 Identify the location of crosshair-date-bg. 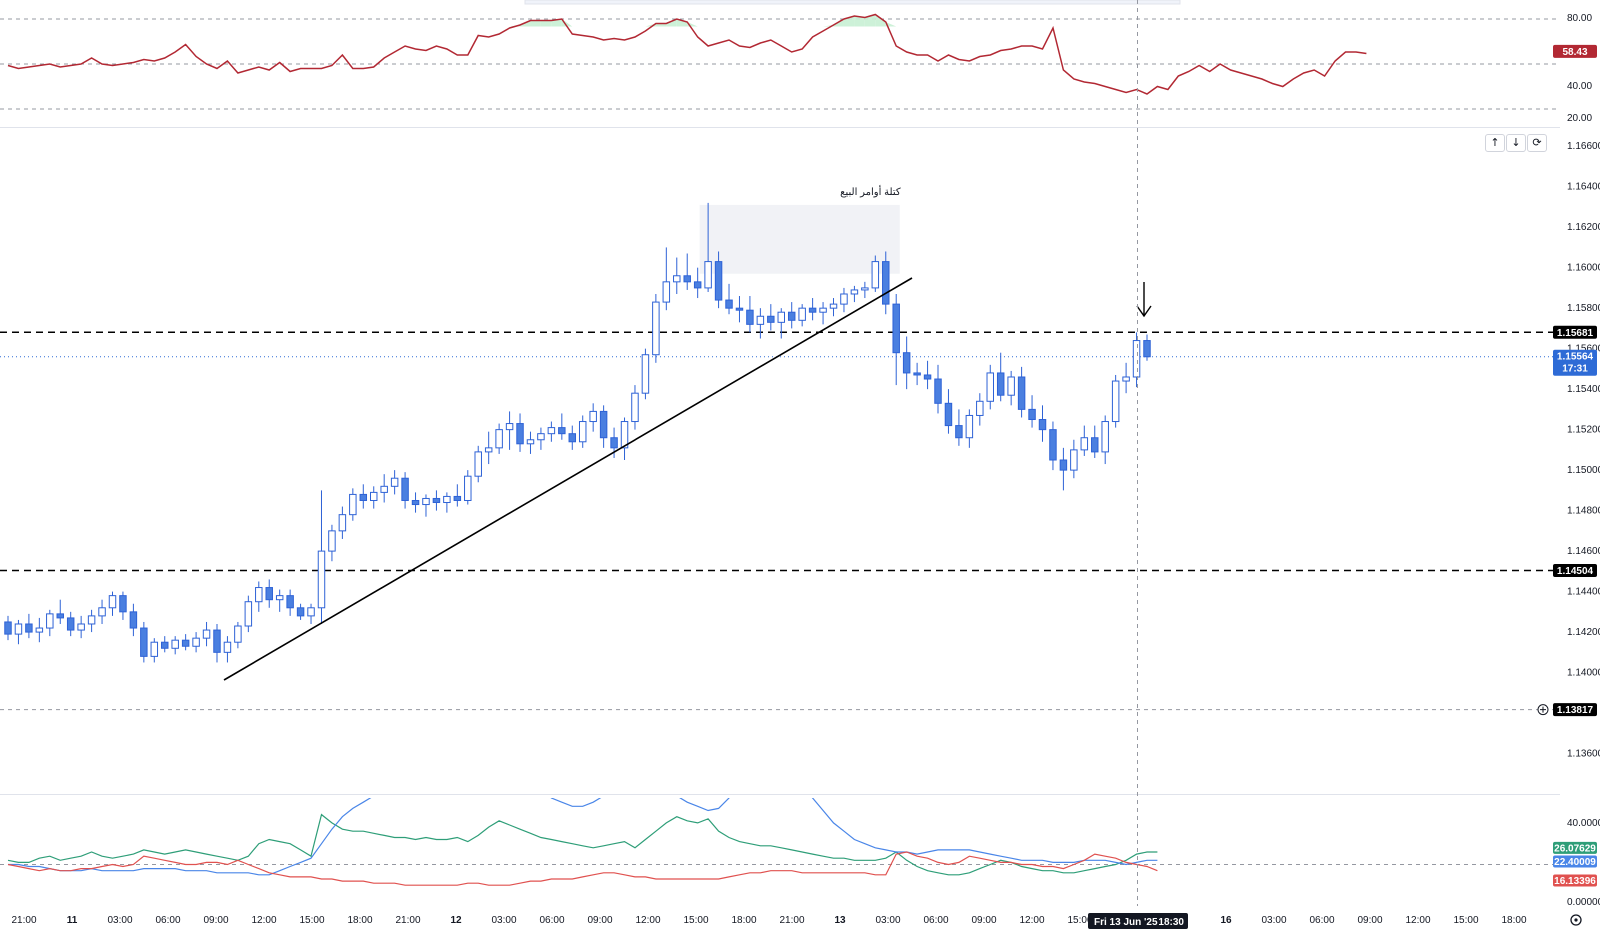
(1138, 921).